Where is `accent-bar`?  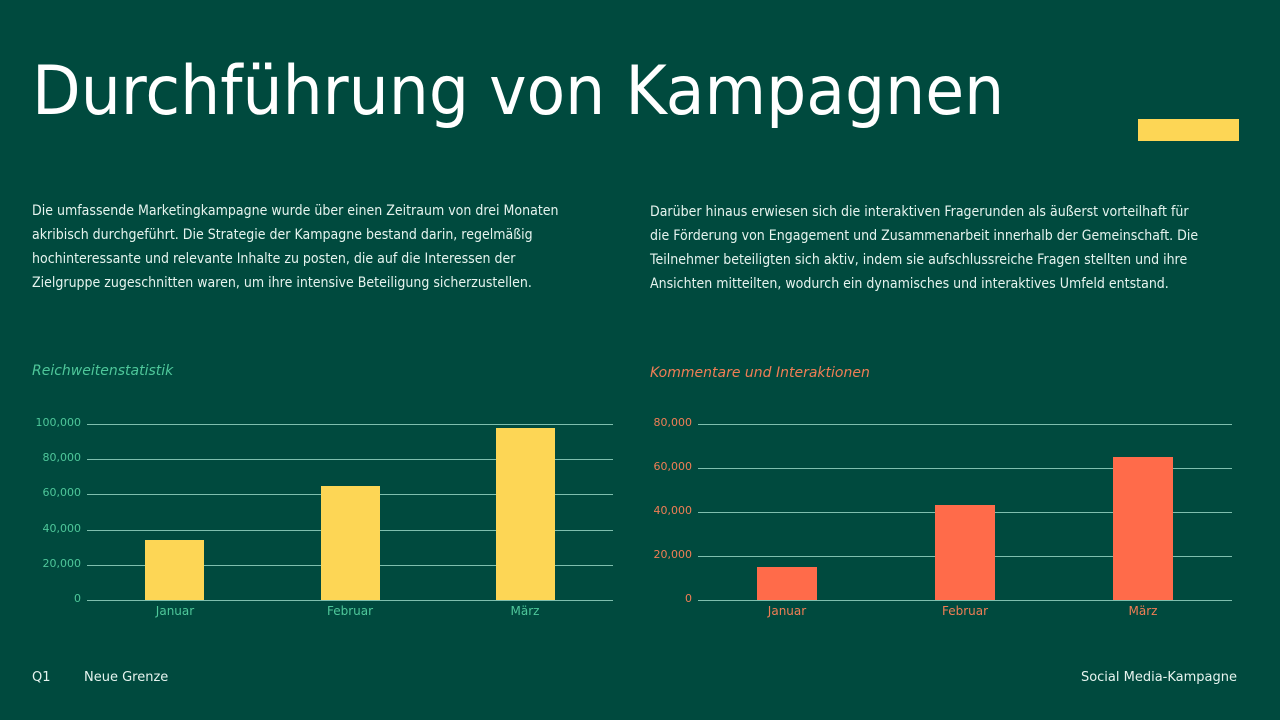 accent-bar is located at coordinates (1188, 130).